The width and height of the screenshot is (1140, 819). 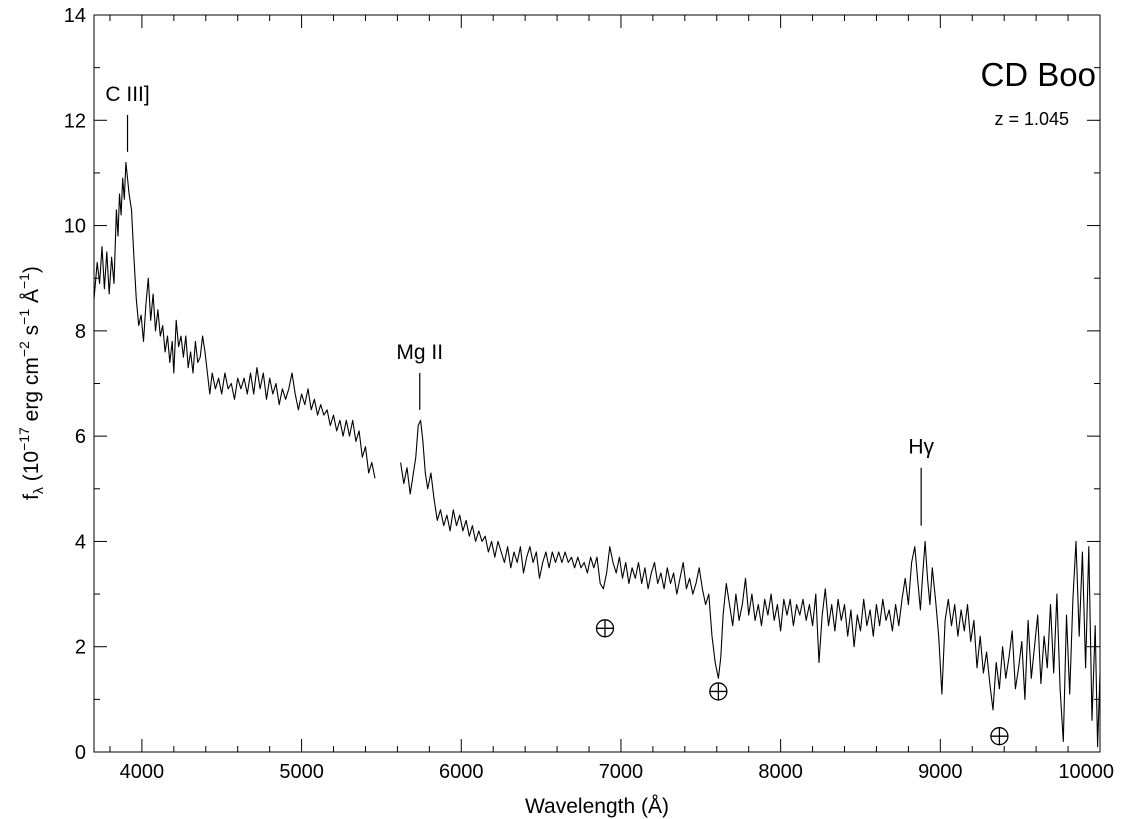 What do you see at coordinates (780, 772) in the screenshot?
I see `x-tick-label: 8000` at bounding box center [780, 772].